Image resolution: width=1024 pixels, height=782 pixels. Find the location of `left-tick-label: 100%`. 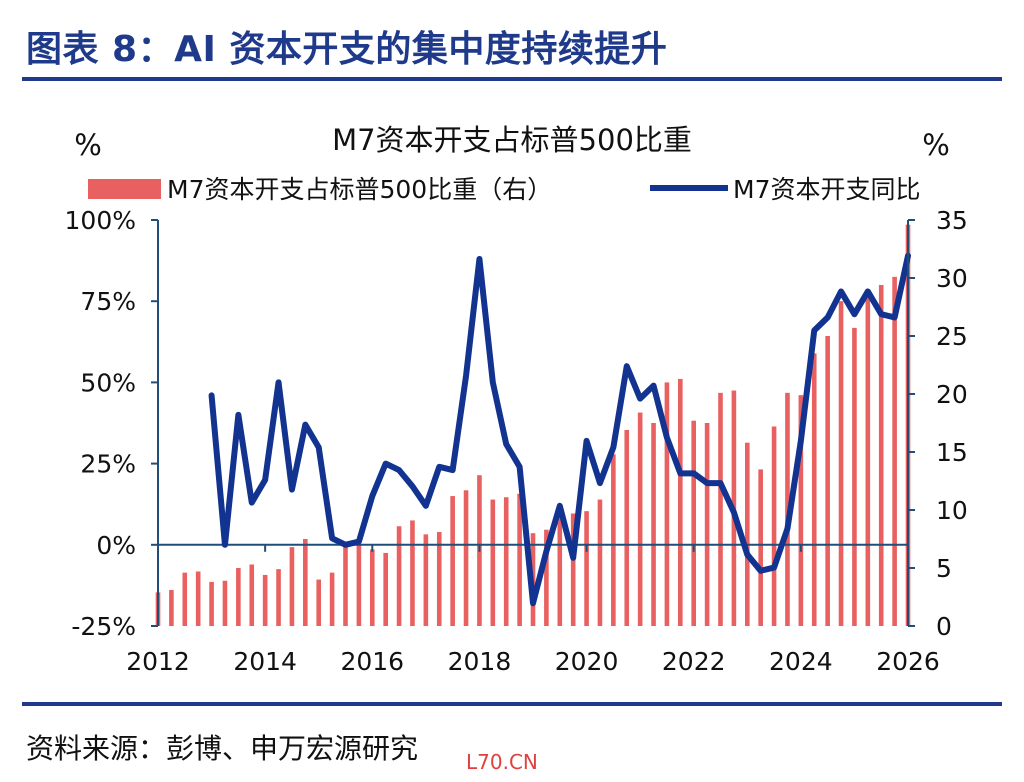

left-tick-label: 100% is located at coordinates (100, 220).